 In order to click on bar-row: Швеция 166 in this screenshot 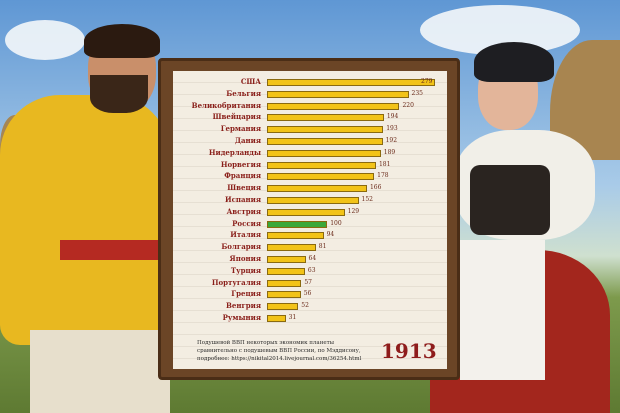, I will do `click(310, 188)`.